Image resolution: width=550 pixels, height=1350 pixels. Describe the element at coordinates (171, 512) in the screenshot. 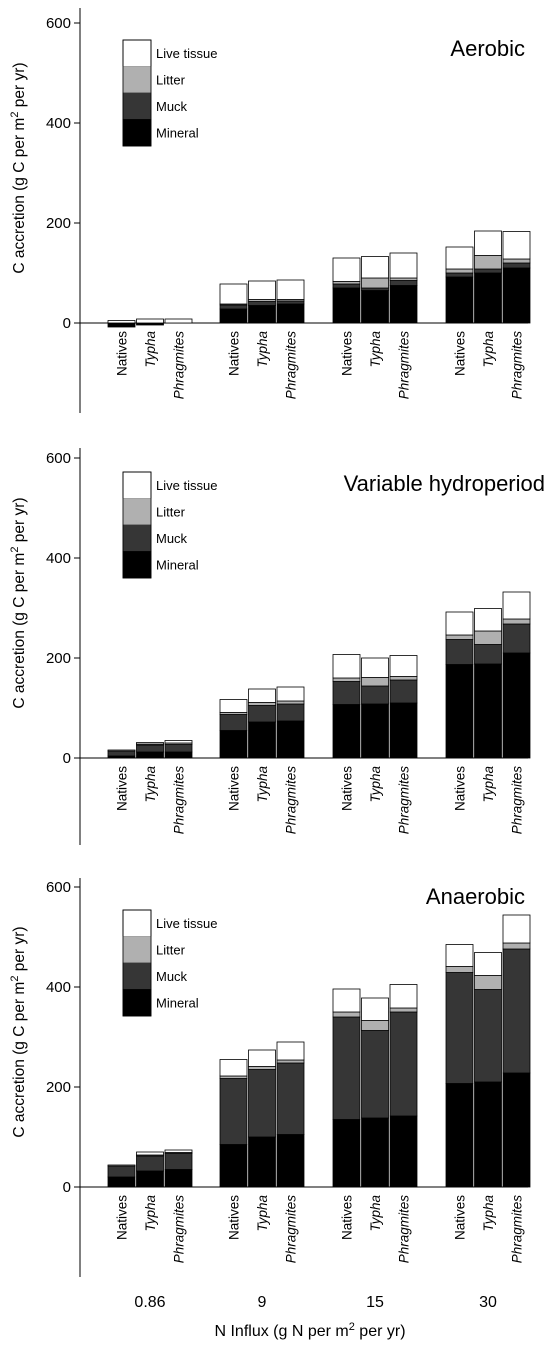

I see `legend-label-litter: Litter` at that location.